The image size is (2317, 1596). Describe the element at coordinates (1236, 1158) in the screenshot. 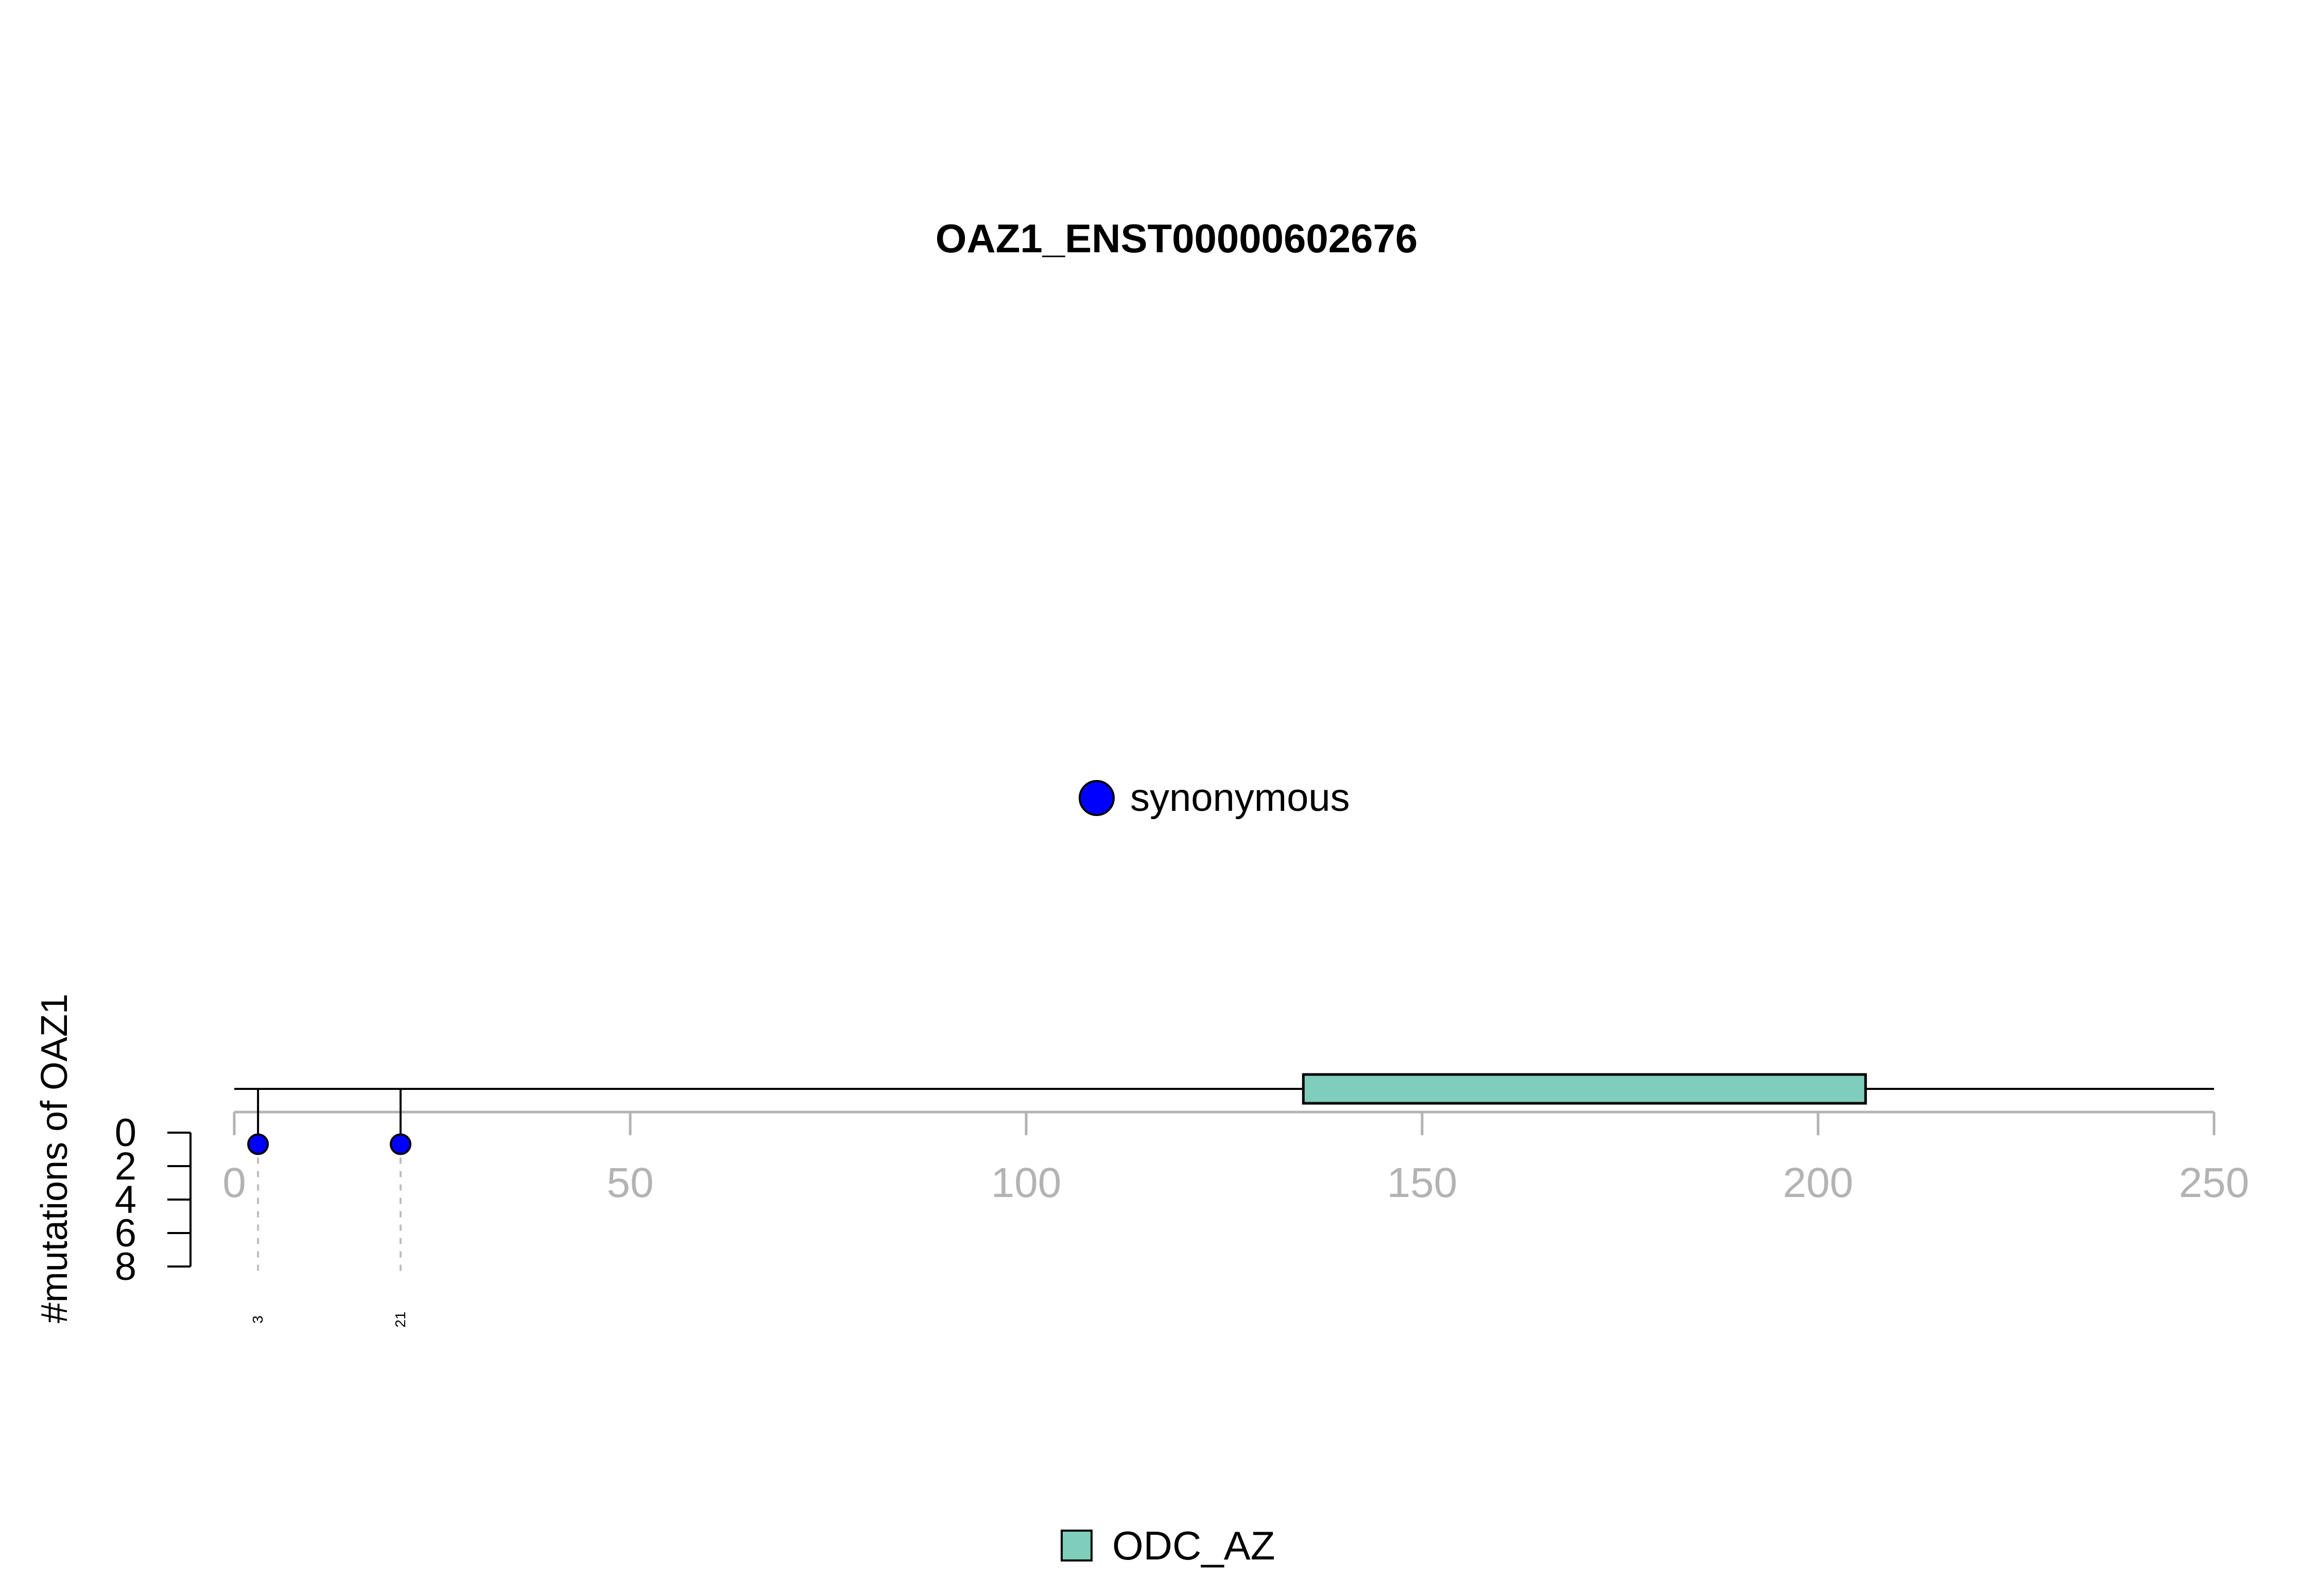

I see `x-axis: 0 50 100 150 200 250` at that location.